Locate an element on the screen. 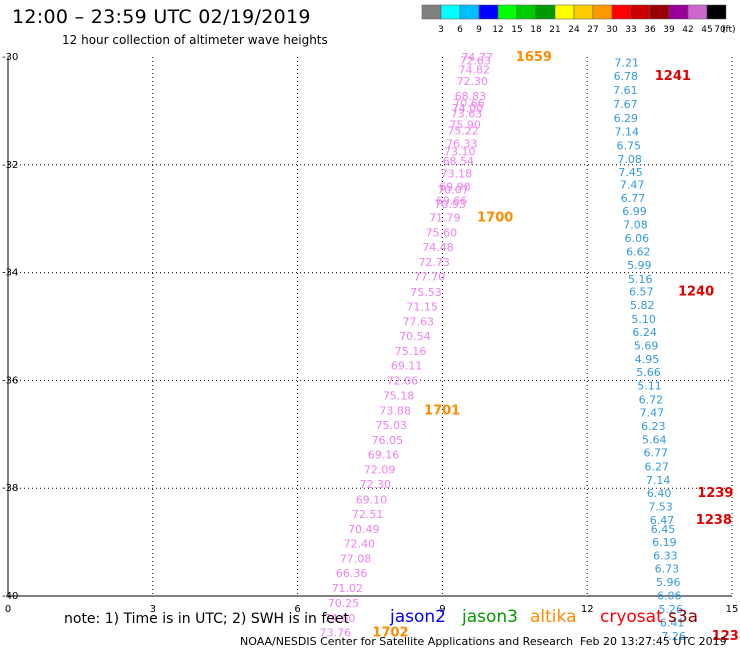 The width and height of the screenshot is (740, 650). color-scale-tick: 12 is located at coordinates (497, 30).